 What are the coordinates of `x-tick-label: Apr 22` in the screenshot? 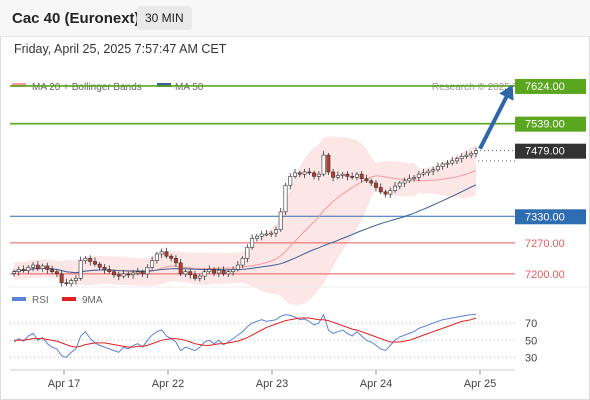 It's located at (168, 384).